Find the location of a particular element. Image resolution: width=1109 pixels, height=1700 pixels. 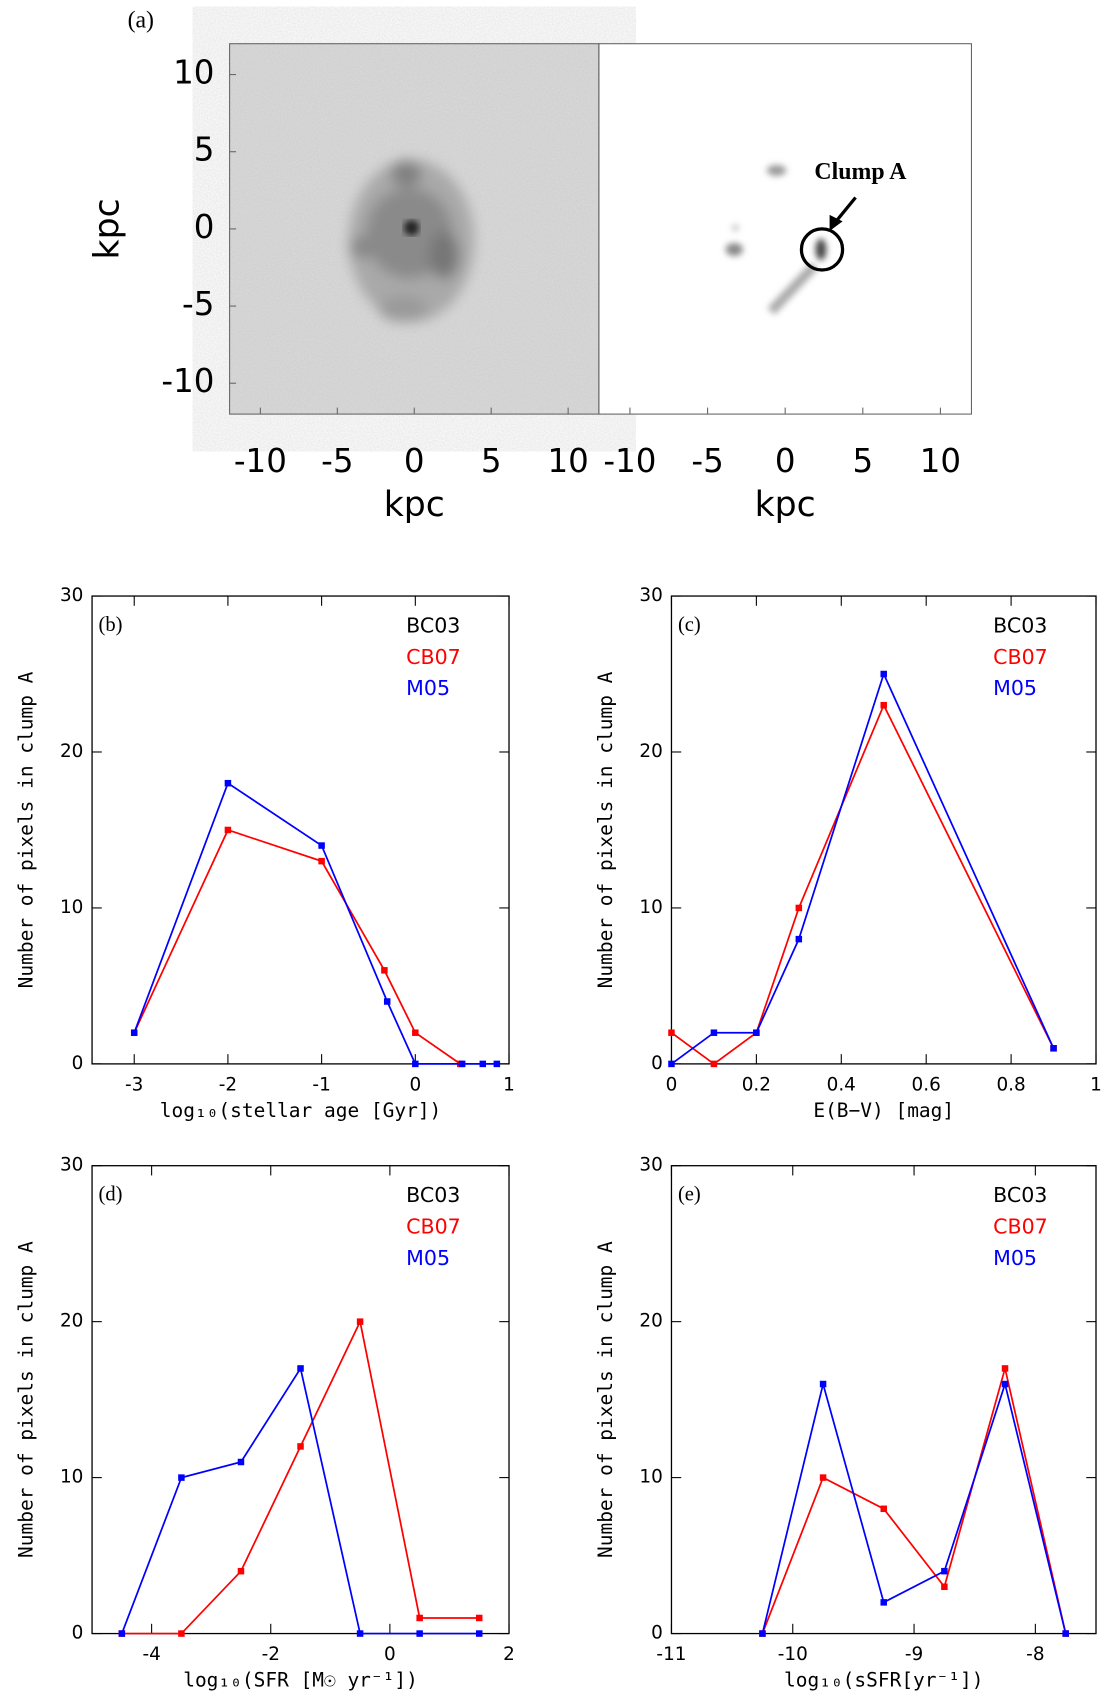

x-axis-label: log₁₀(sSFR[yr⁻¹]) is located at coordinates (883, 1680).